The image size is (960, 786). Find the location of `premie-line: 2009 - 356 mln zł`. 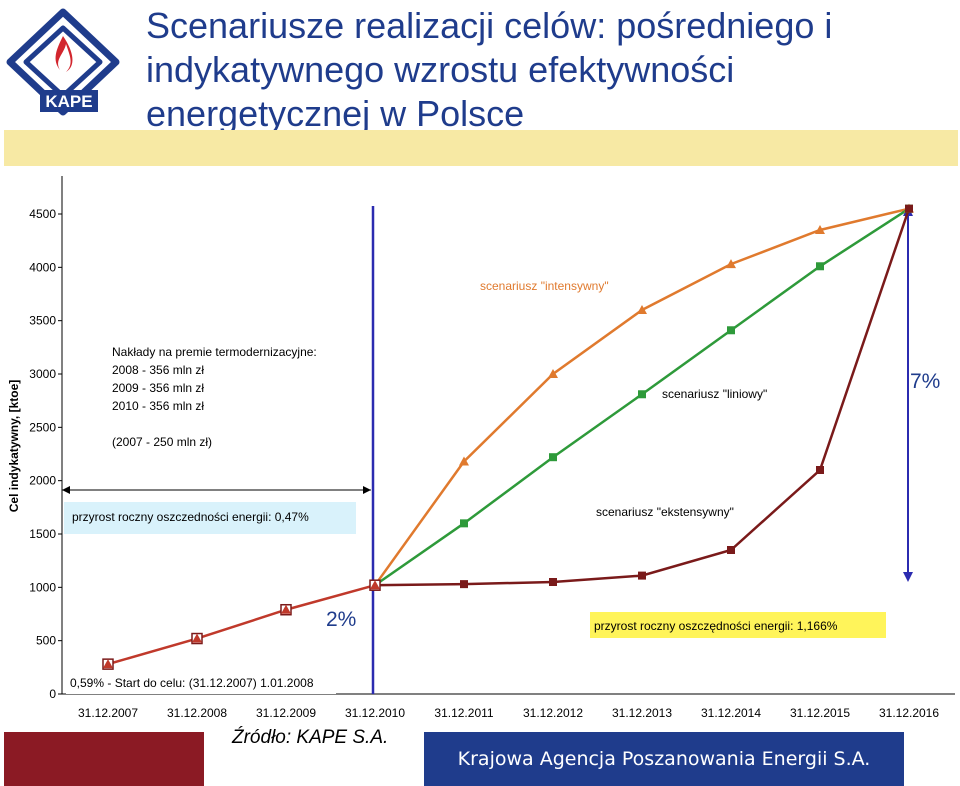

premie-line: 2009 - 356 mln zł is located at coordinates (158, 388).